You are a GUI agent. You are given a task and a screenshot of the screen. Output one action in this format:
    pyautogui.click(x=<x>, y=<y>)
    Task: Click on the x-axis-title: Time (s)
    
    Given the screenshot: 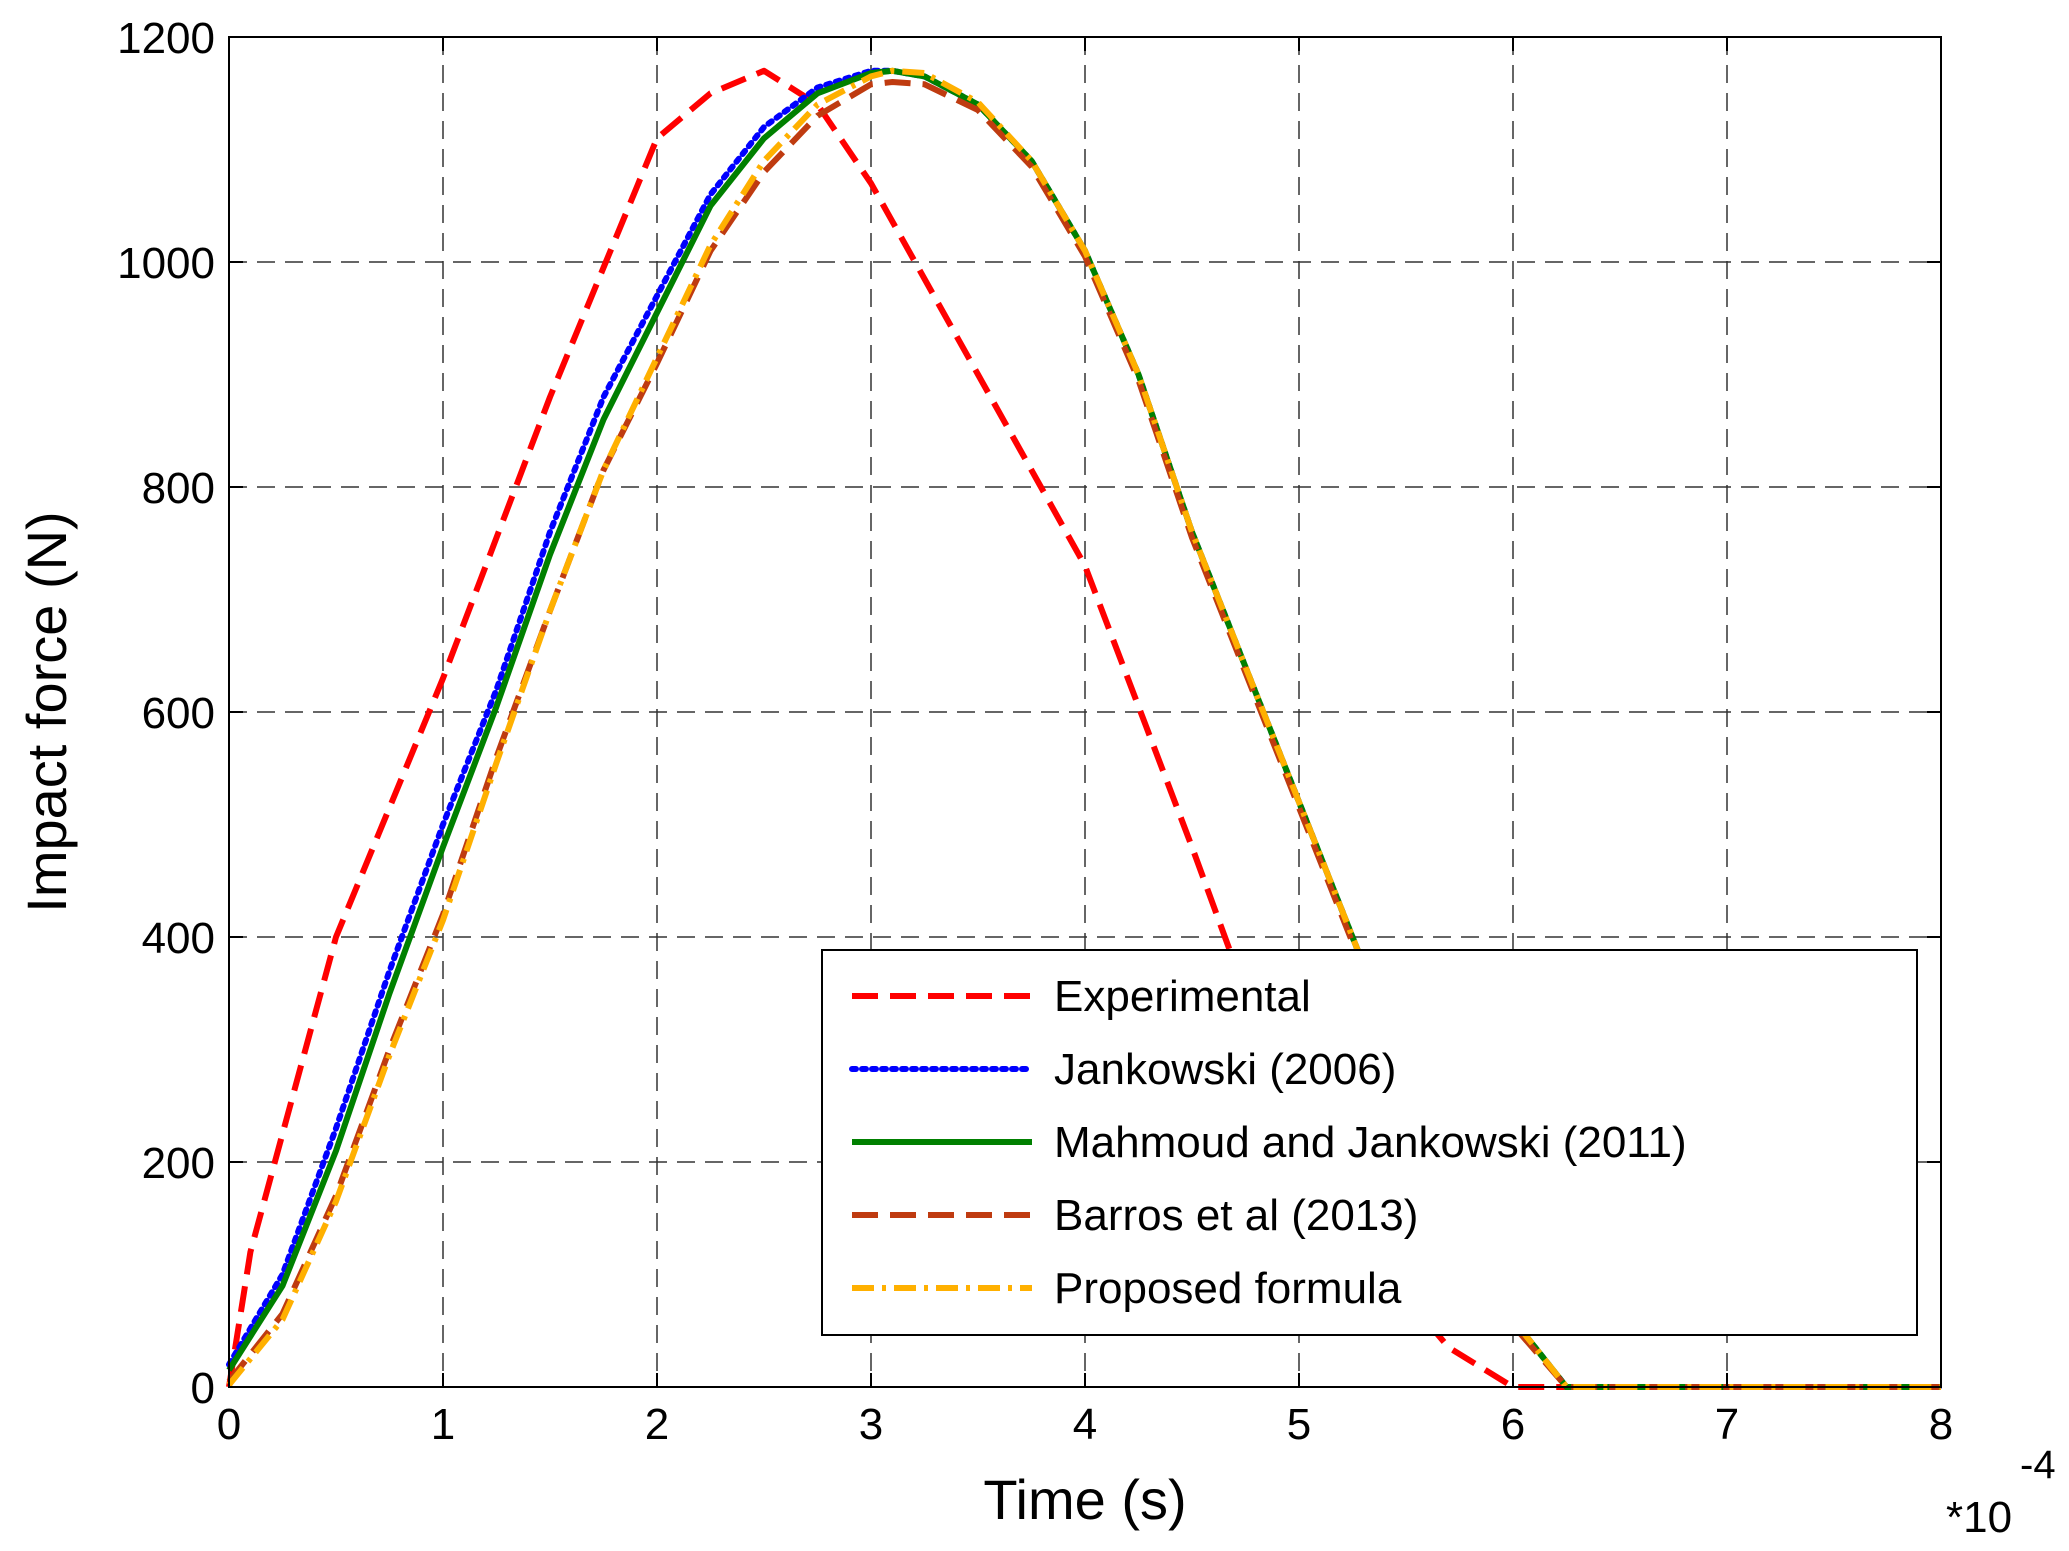 What is the action you would take?
    pyautogui.click(x=1084, y=1499)
    